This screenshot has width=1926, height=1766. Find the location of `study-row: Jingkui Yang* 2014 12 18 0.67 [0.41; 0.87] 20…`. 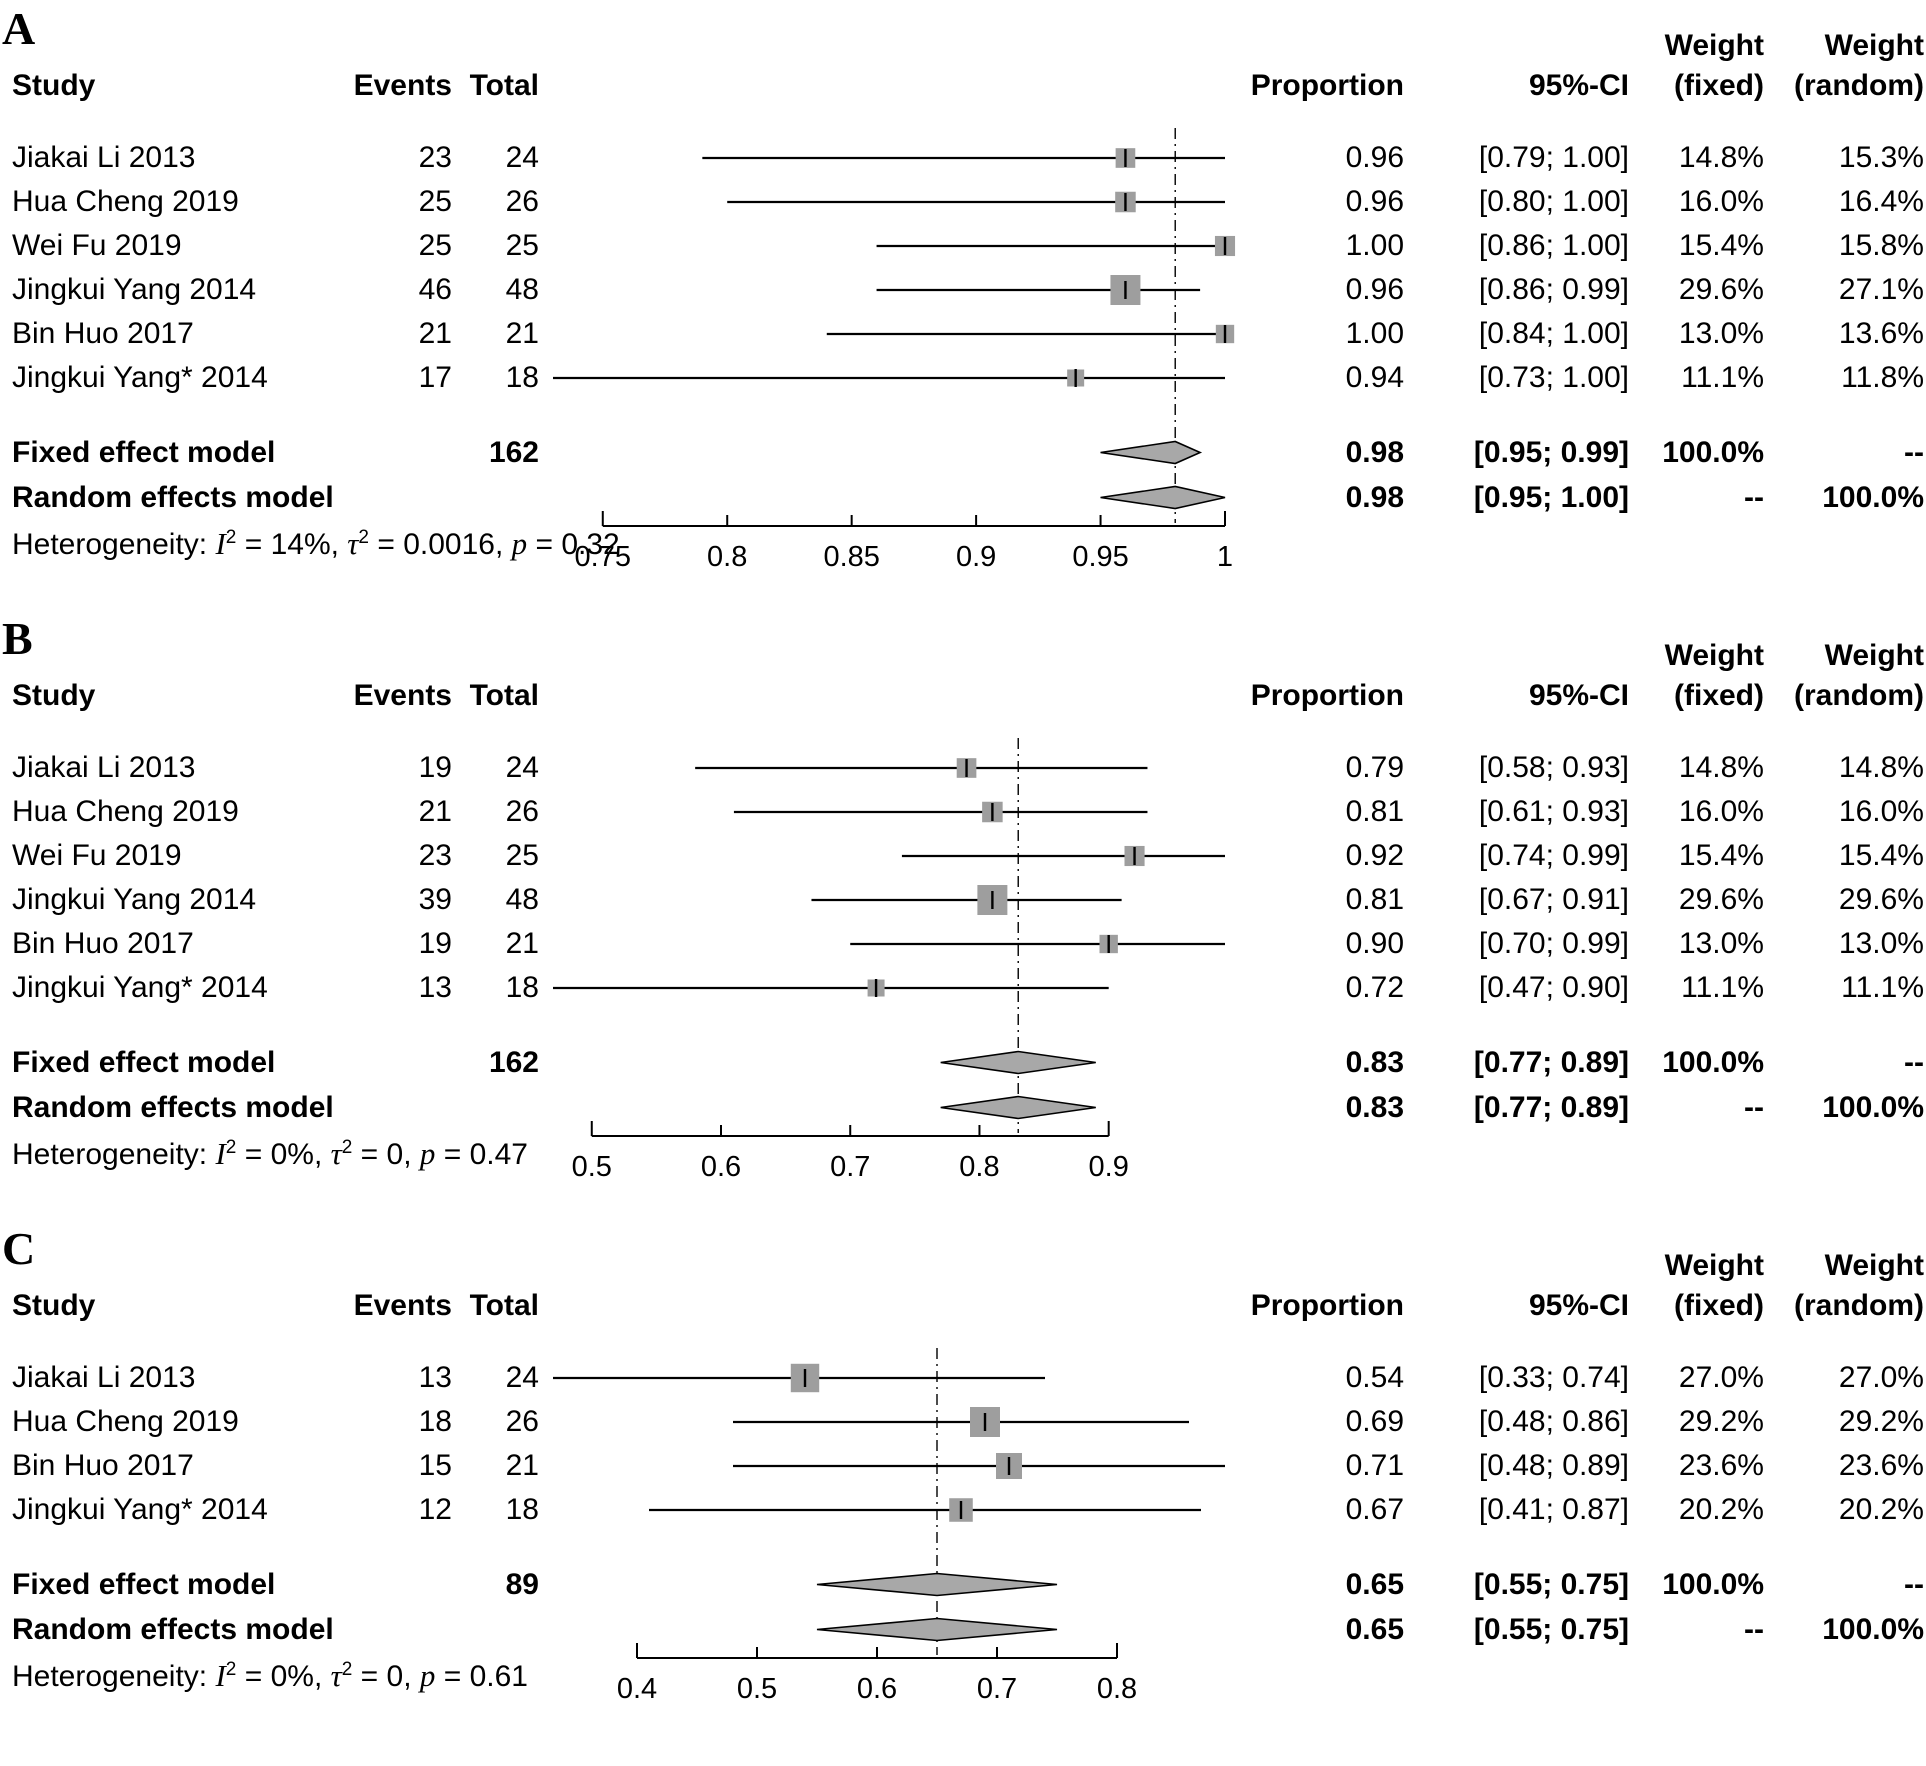

study-row: Jingkui Yang* 2014 12 18 0.67 [0.41; 0.87] 20… is located at coordinates (968, 1510).